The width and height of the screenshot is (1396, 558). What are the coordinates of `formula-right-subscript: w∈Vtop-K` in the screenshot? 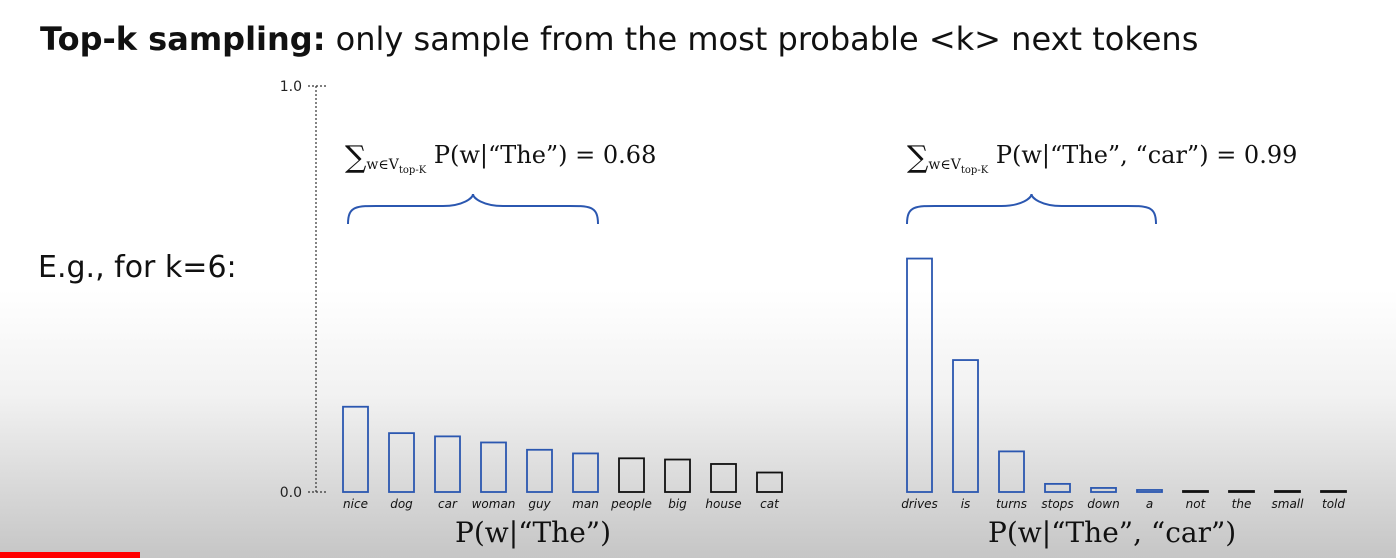 It's located at (958, 166).